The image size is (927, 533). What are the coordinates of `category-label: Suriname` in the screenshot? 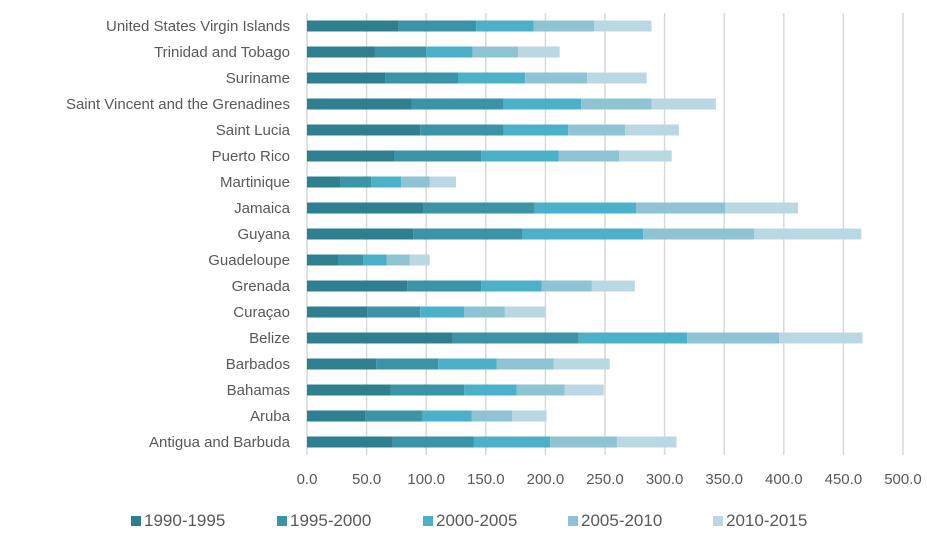 It's located at (258, 78).